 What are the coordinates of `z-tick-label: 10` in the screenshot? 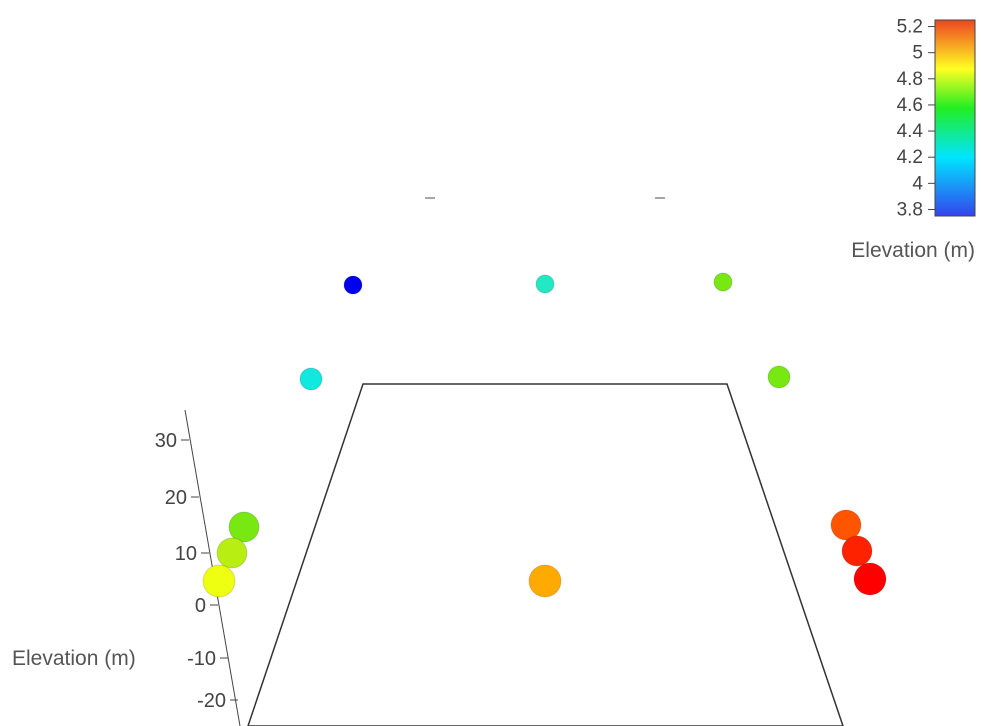 It's located at (186, 554).